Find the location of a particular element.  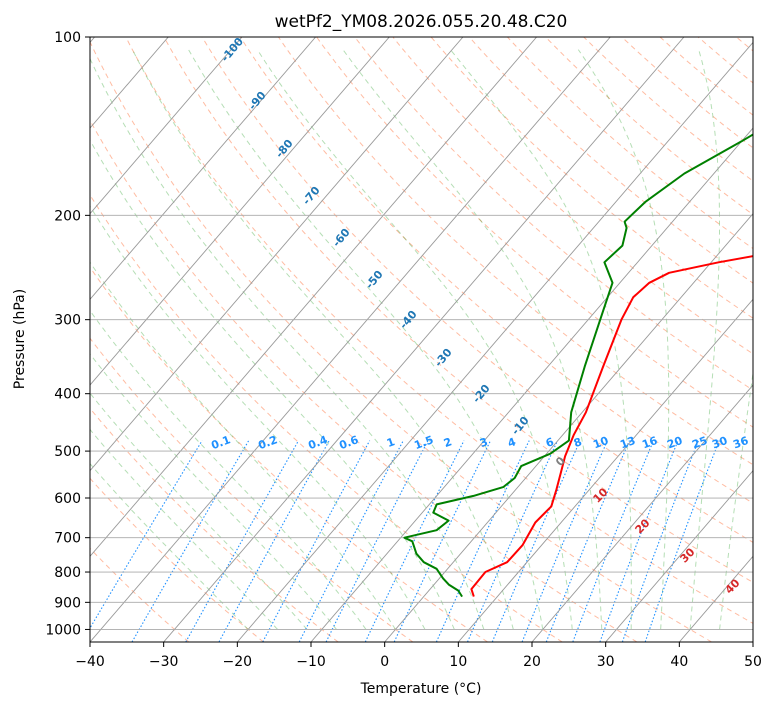

mixing-ratio-label: 1 is located at coordinates (391, 442).